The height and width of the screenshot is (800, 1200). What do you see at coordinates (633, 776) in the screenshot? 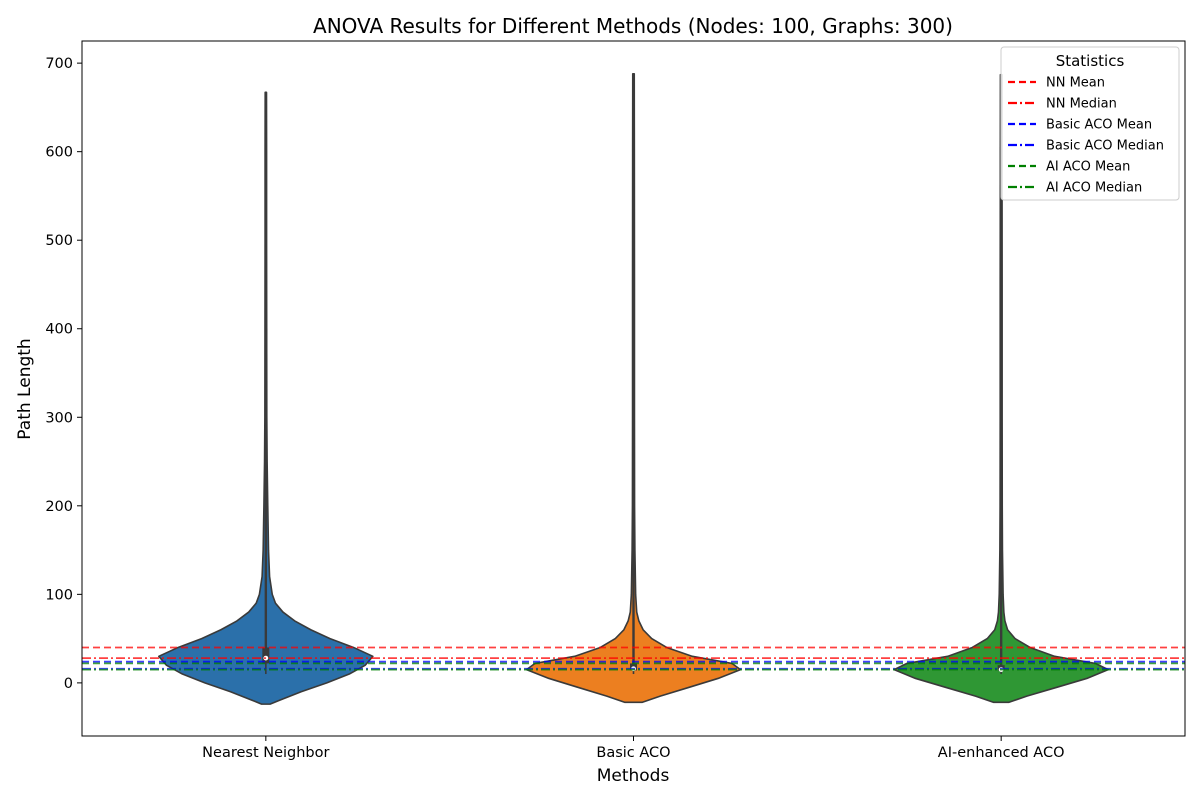
I see `x-axis-label: Methods` at bounding box center [633, 776].